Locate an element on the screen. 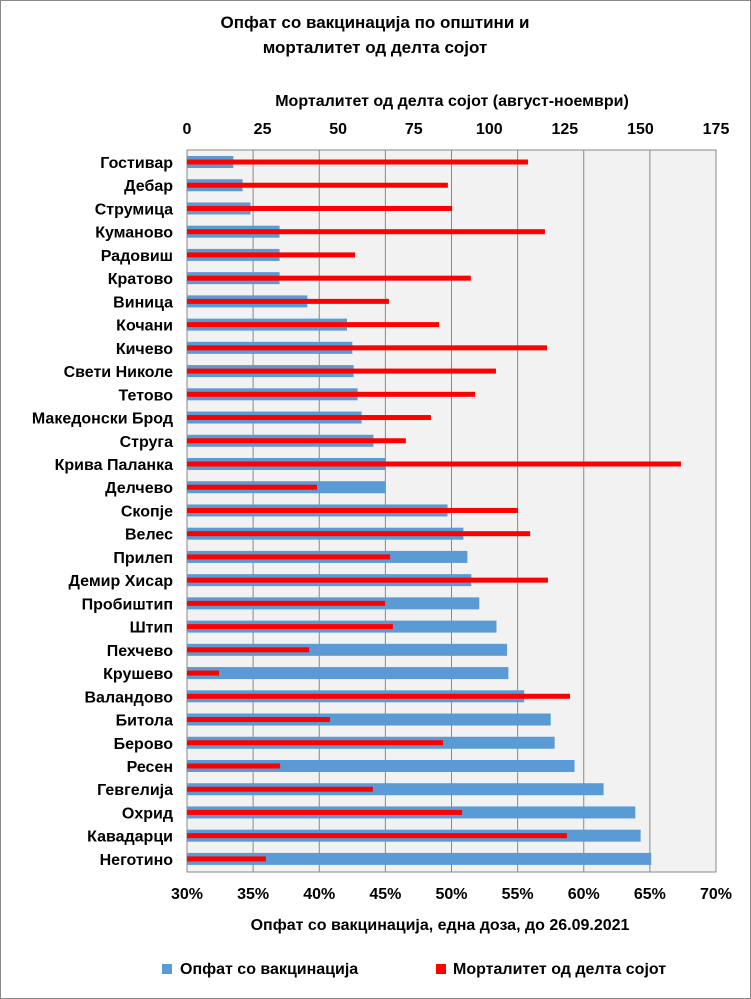  top-tick-label: 25 is located at coordinates (263, 129).